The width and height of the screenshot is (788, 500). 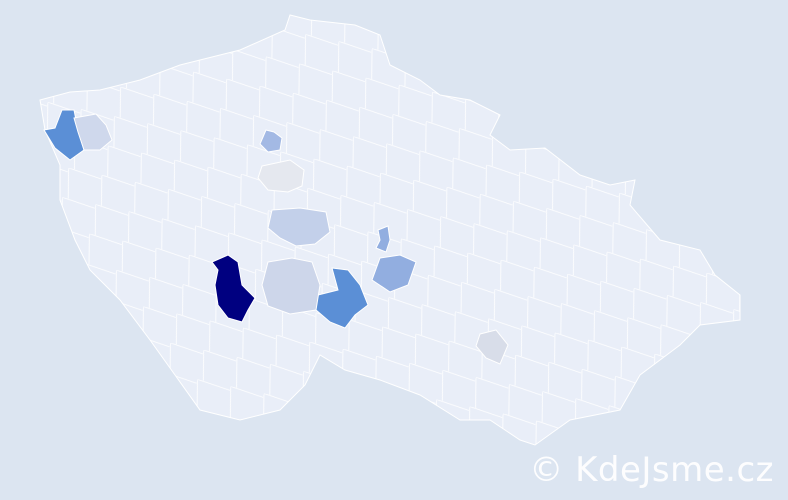 I want to click on watermark: © KdeJsme.cz, so click(x=651, y=470).